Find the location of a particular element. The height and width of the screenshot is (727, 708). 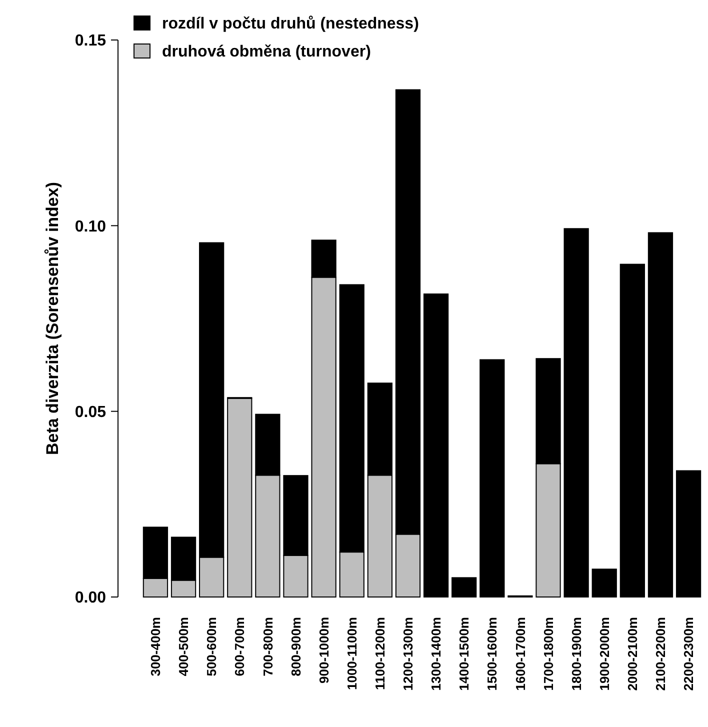

x-tick-label: 2200-2300m is located at coordinates (688, 654).